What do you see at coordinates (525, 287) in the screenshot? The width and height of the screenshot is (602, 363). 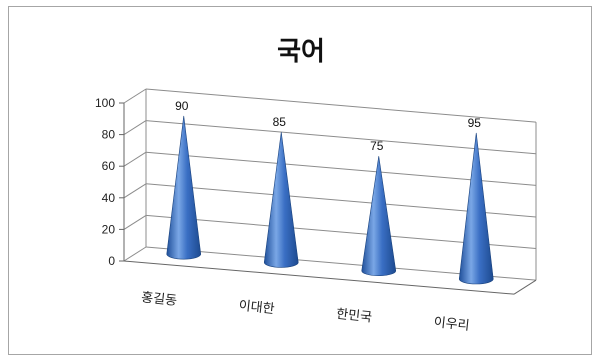 I see `floor-right-edge` at bounding box center [525, 287].